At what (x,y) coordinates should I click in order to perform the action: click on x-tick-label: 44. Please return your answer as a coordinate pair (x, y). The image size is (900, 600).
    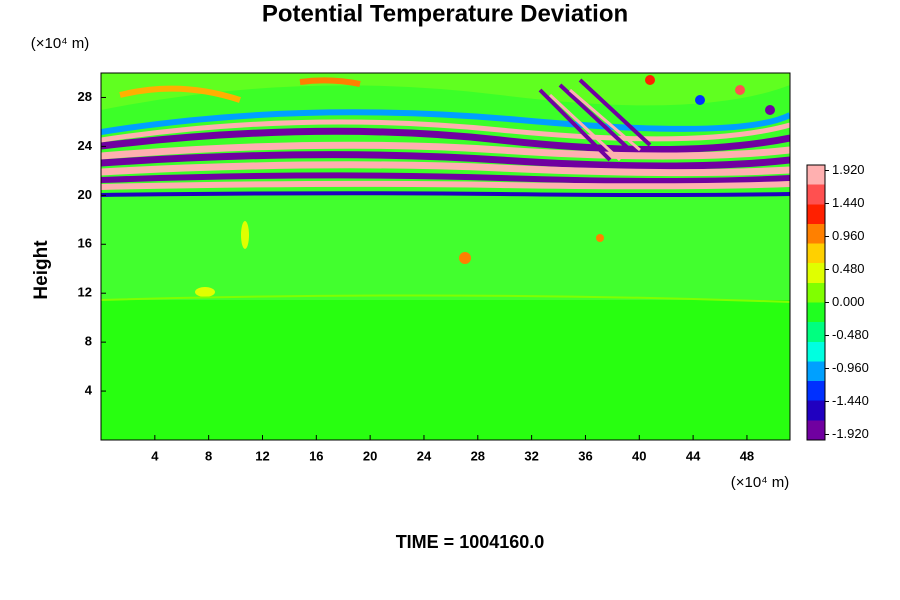
    Looking at the image, I should click on (693, 455).